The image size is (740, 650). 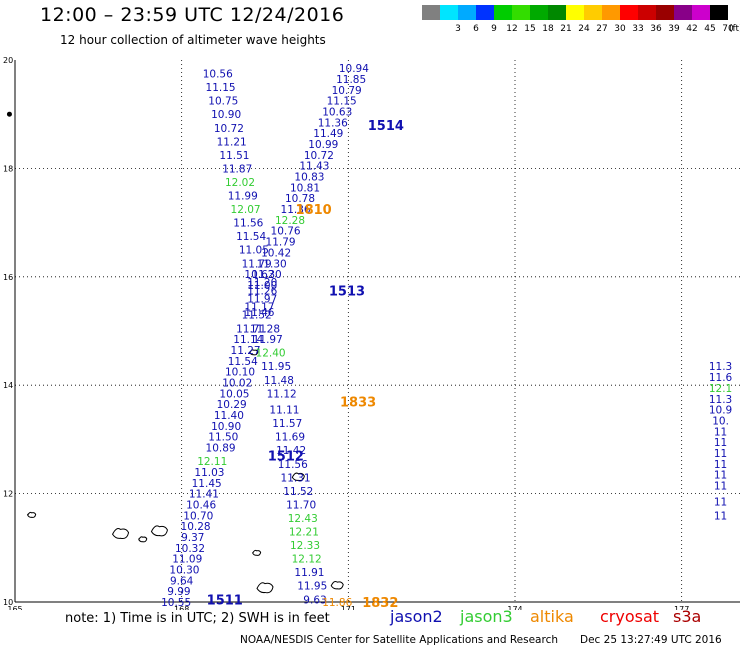 I want to click on legend-cryosat: cryosat, so click(x=630, y=616).